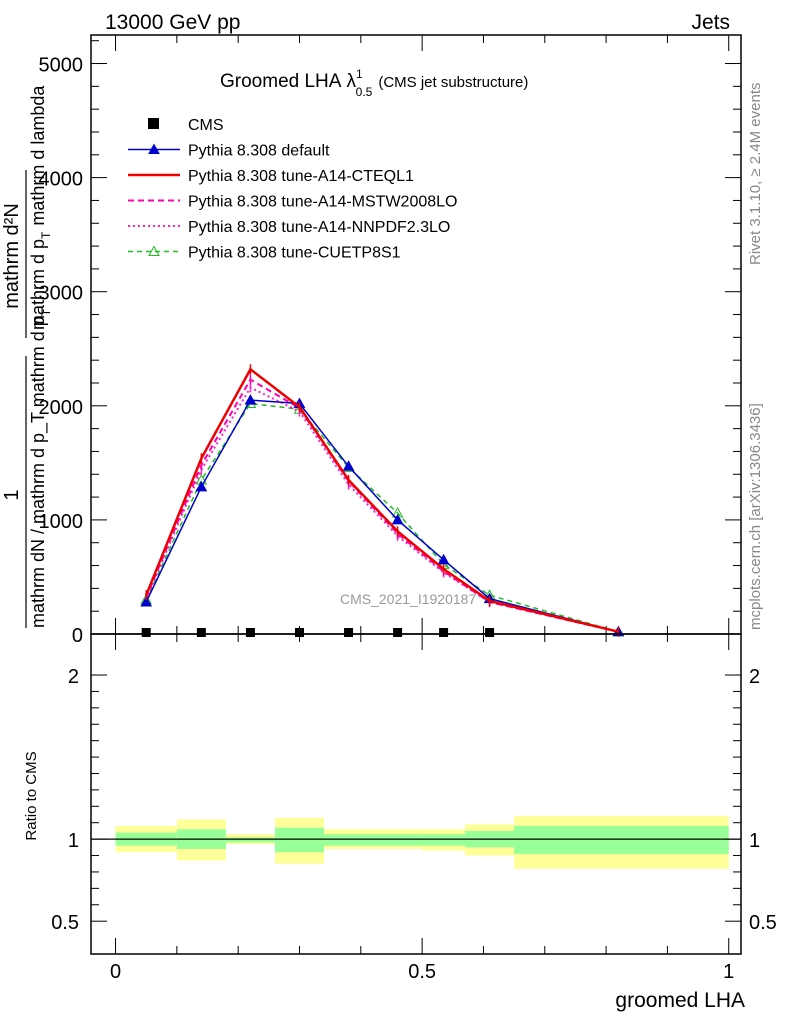  Describe the element at coordinates (172, 22) in the screenshot. I see `header-left: 13000 GeV pp` at that location.